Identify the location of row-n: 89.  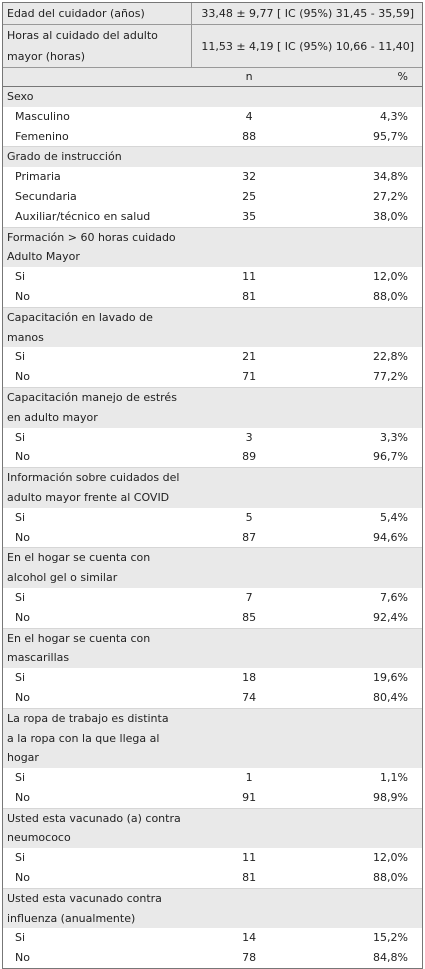
(249, 457).